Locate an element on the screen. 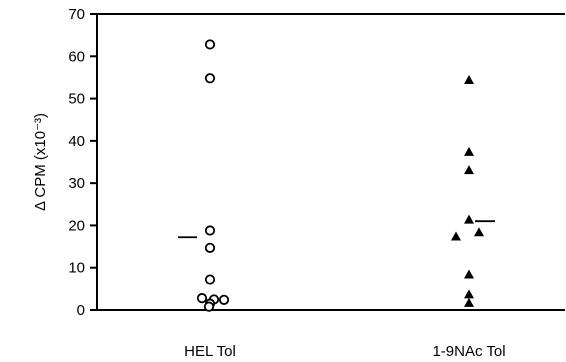 This screenshot has height=362, width=566. y-tick-label: 60 is located at coordinates (76, 56).